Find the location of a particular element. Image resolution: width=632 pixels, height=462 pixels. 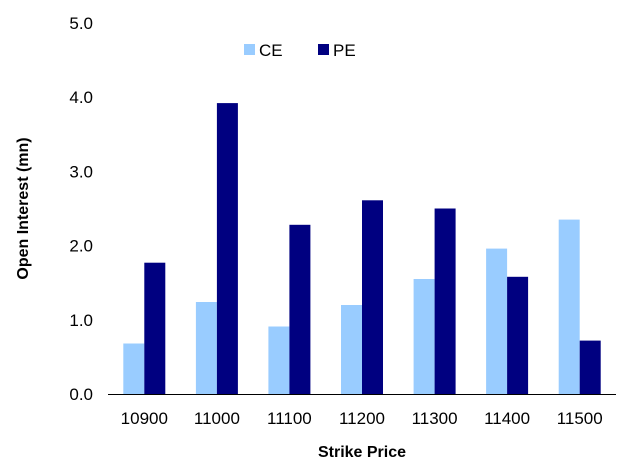

x-axis-title: Strike Price is located at coordinates (362, 452).